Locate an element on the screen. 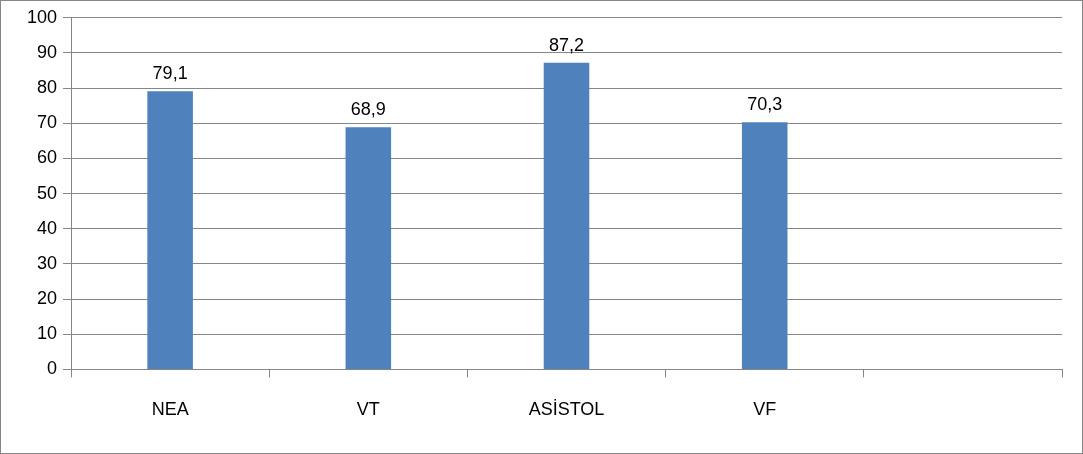 The height and width of the screenshot is (454, 1083). data-label: 87,2 is located at coordinates (566, 44).